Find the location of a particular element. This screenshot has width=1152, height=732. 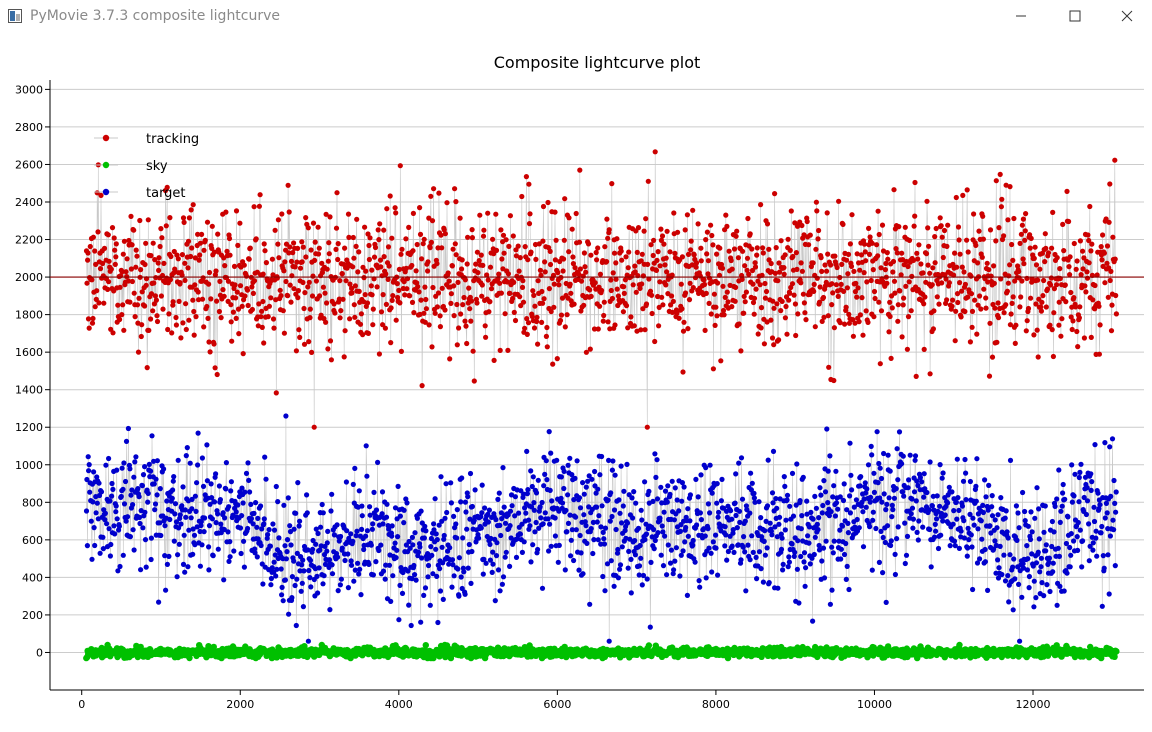

x-tick-label: 4000 is located at coordinates (399, 704).